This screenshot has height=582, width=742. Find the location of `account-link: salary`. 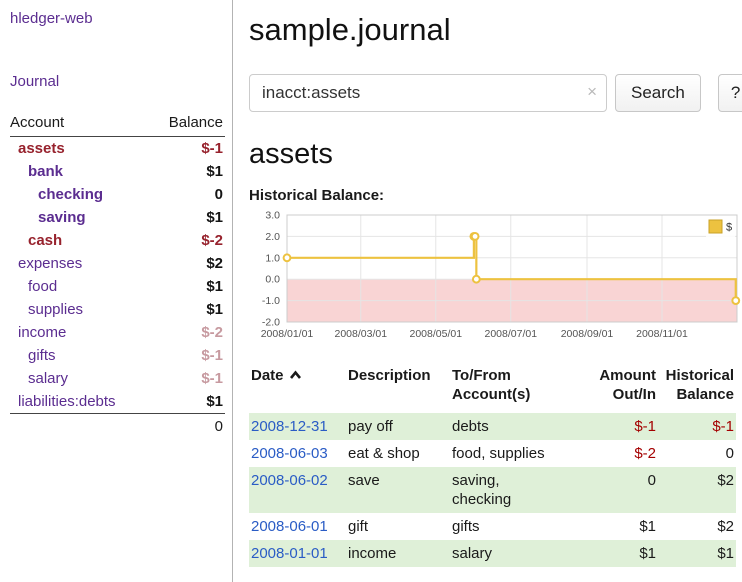

account-link: salary is located at coordinates (48, 378).